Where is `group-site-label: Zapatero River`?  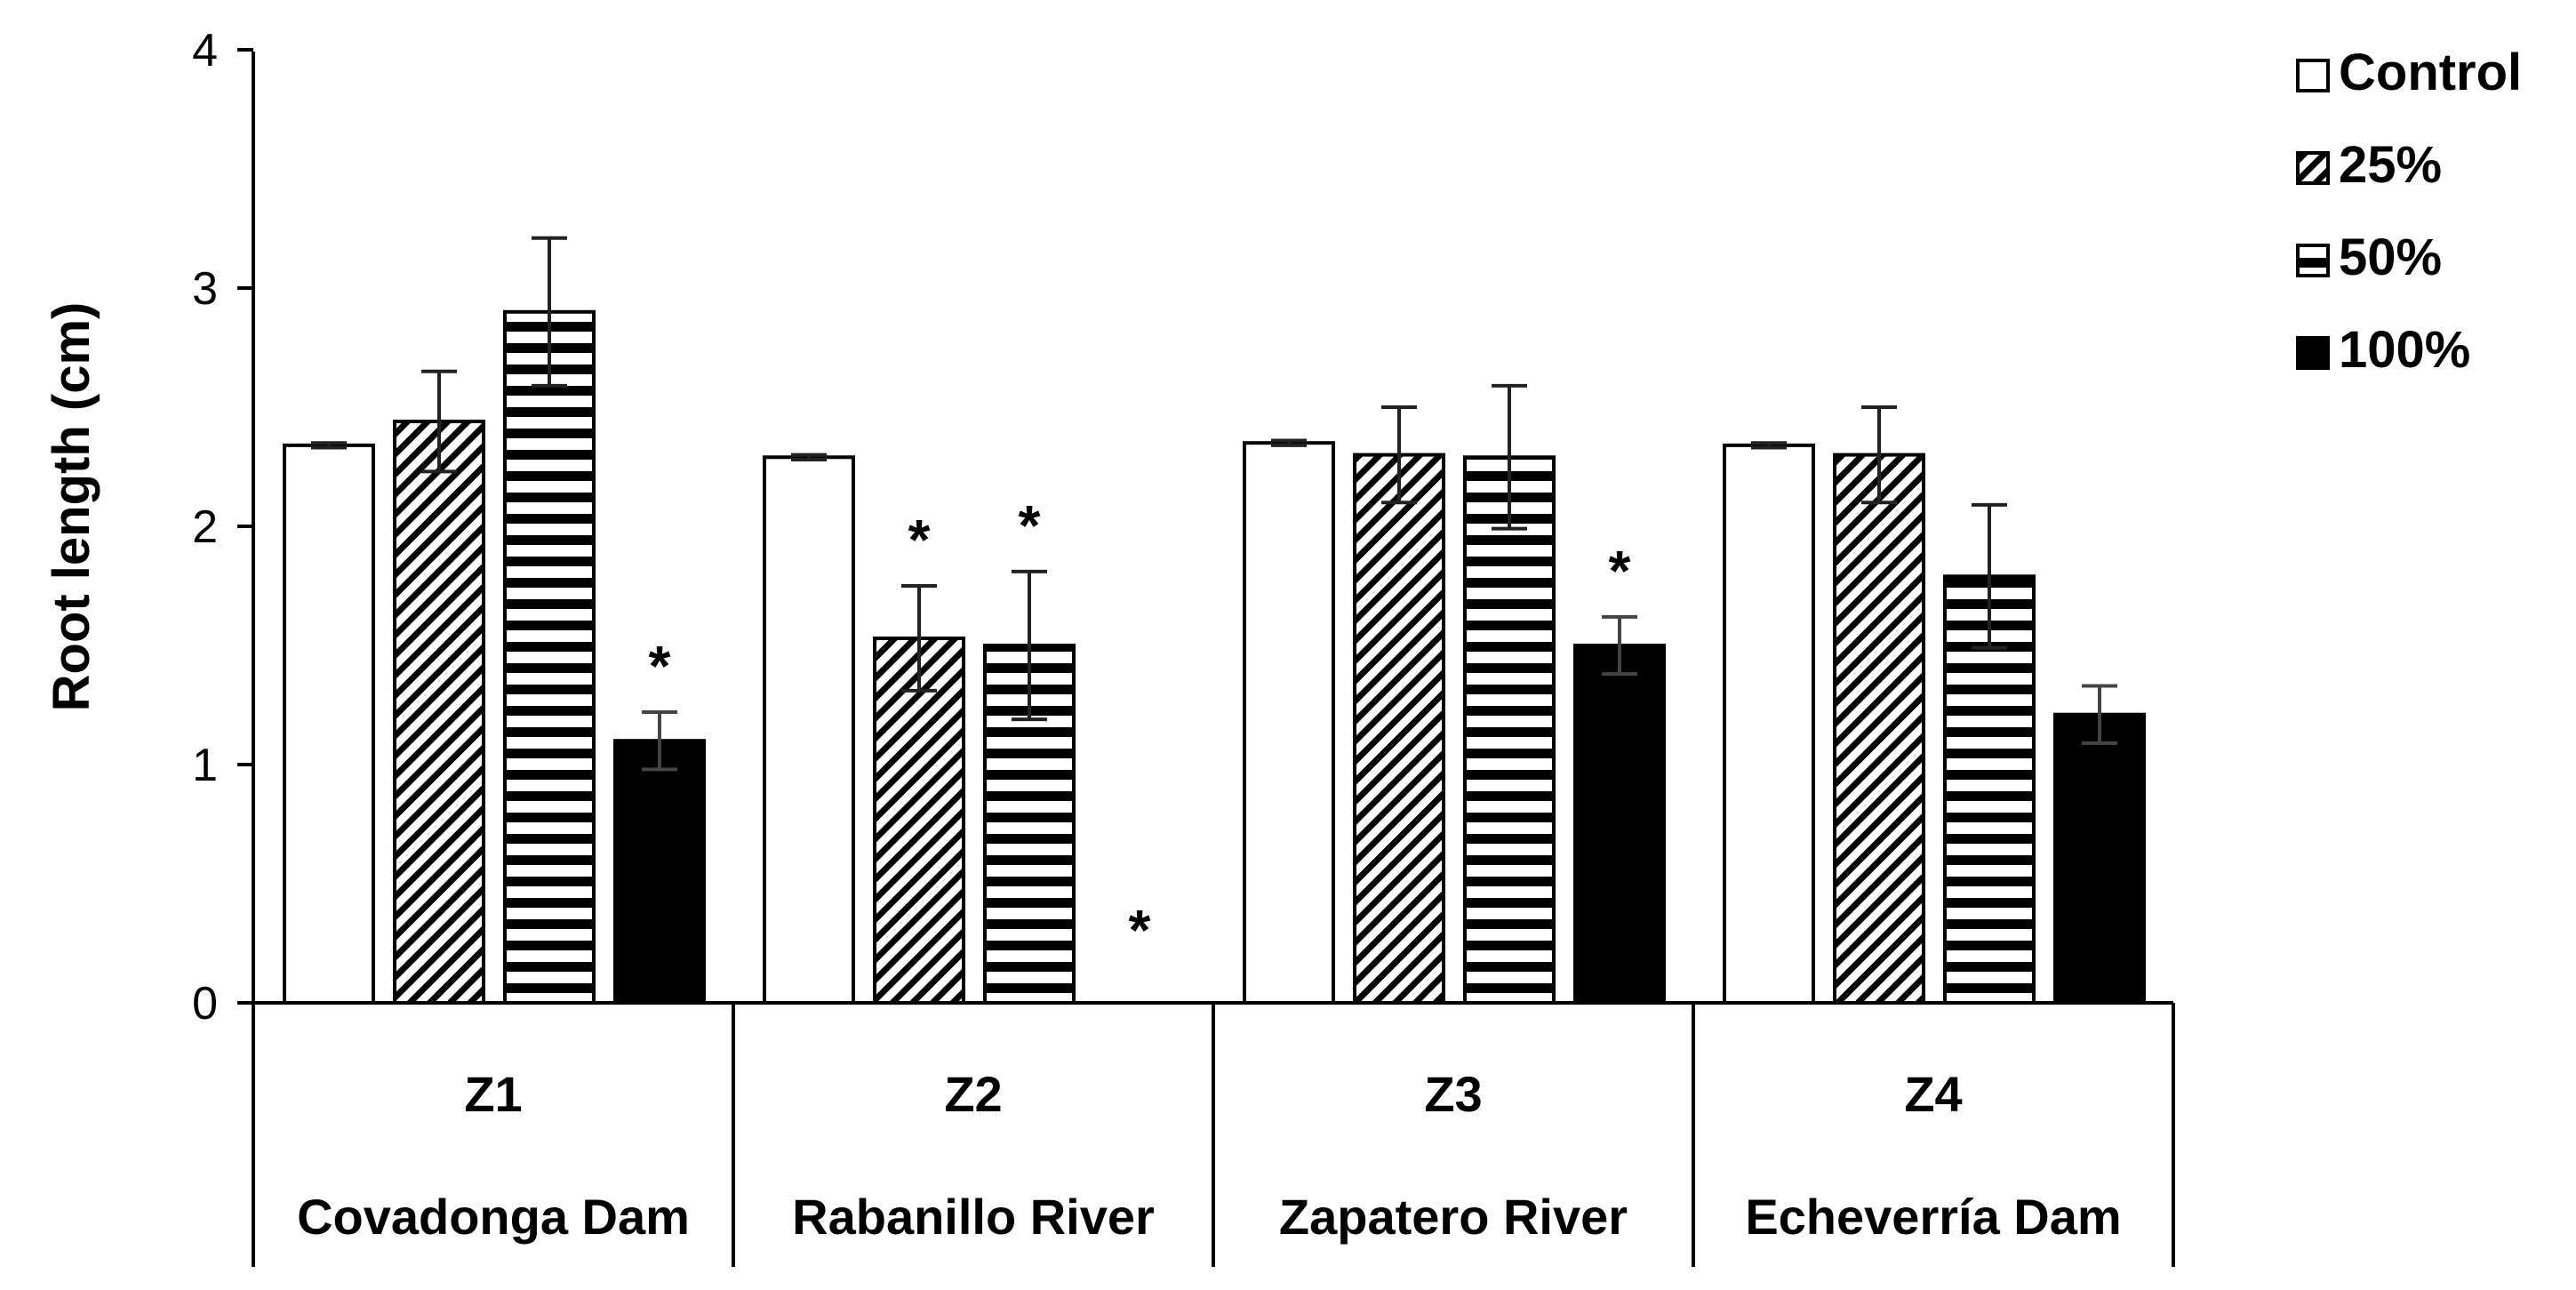 group-site-label: Zapatero River is located at coordinates (1453, 1217).